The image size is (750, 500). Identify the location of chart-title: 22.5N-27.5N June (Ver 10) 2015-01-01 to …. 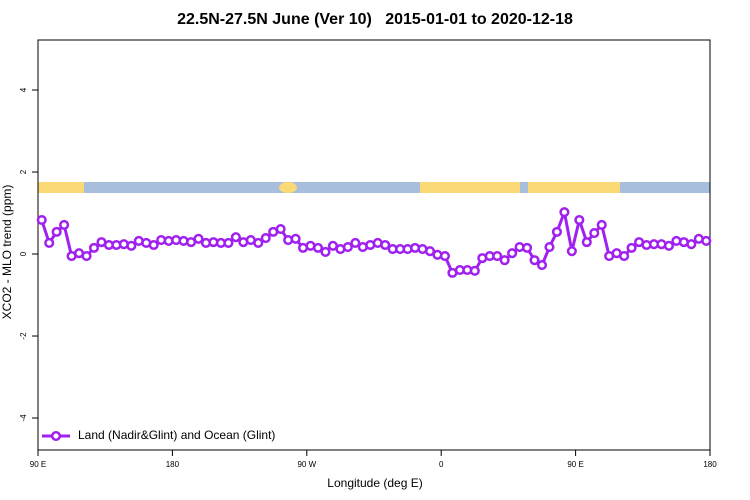
(375, 19).